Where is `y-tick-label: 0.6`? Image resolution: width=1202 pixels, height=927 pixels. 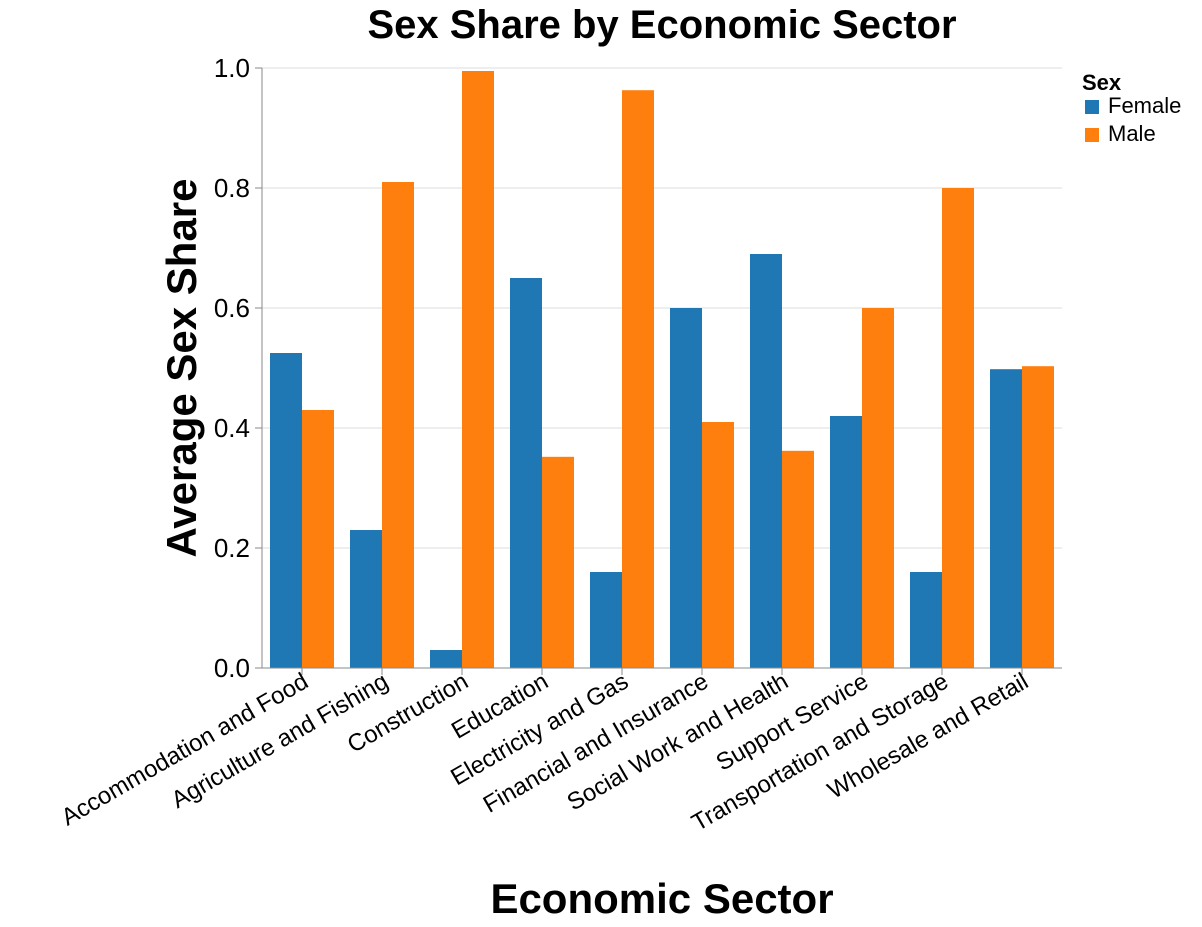
y-tick-label: 0.6 is located at coordinates (232, 308).